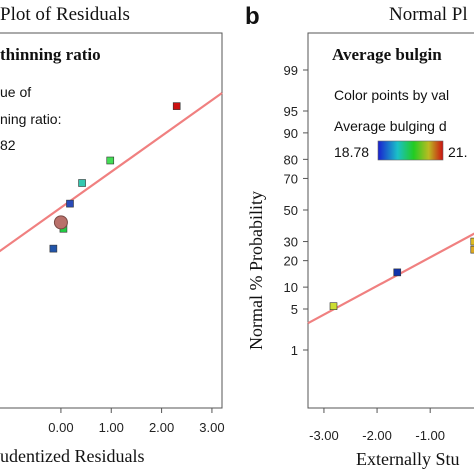 The image size is (474, 474). Describe the element at coordinates (291, 210) in the screenshot. I see `right-y-tick-label-5: 50` at that location.